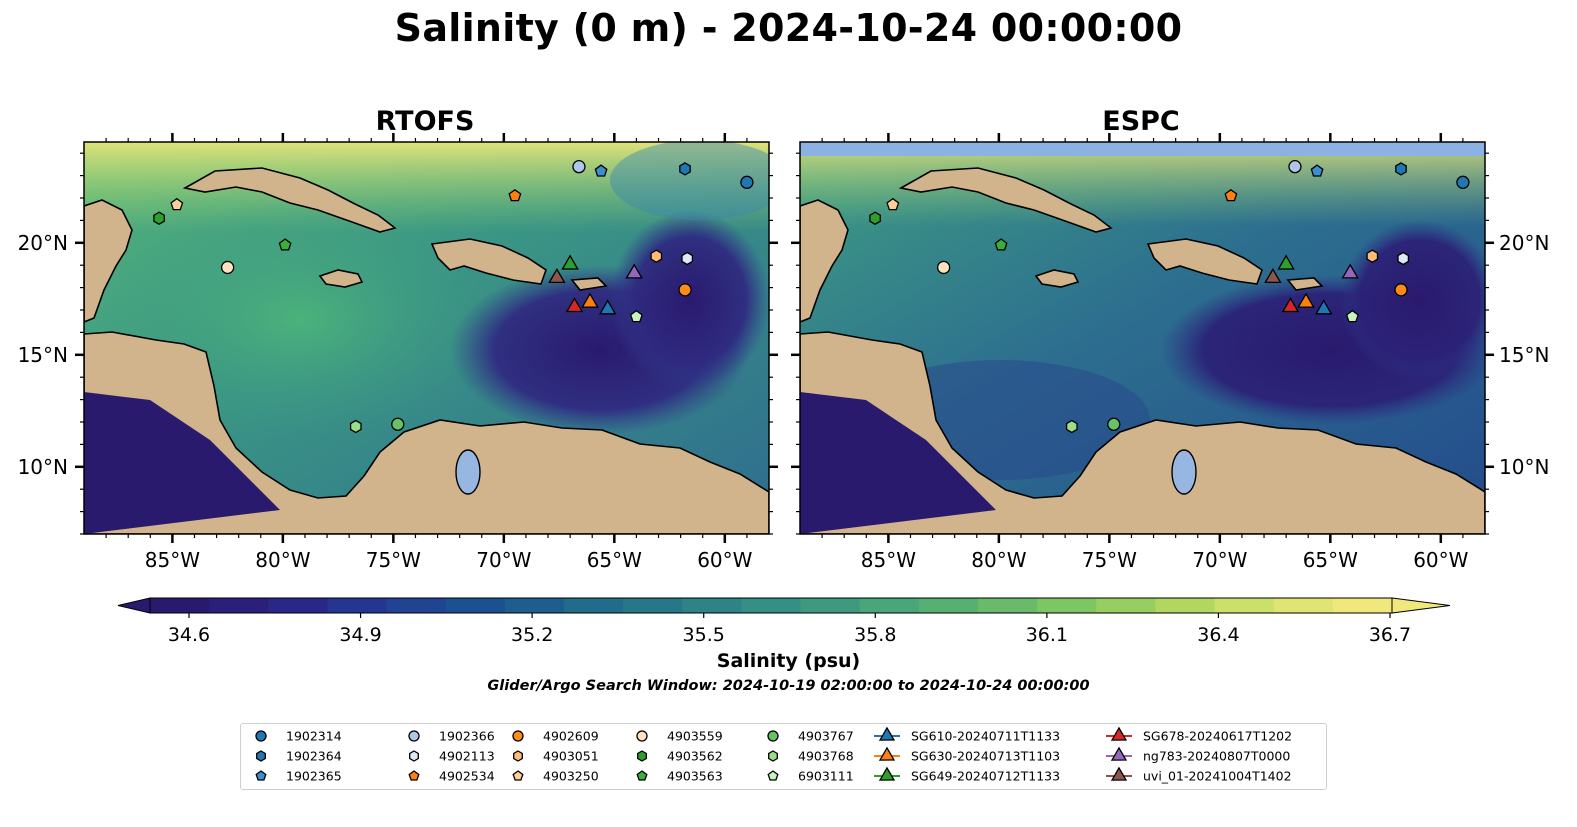  What do you see at coordinates (43, 355) in the screenshot?
I see `rtofs-lat-tick-label: 15°N` at bounding box center [43, 355].